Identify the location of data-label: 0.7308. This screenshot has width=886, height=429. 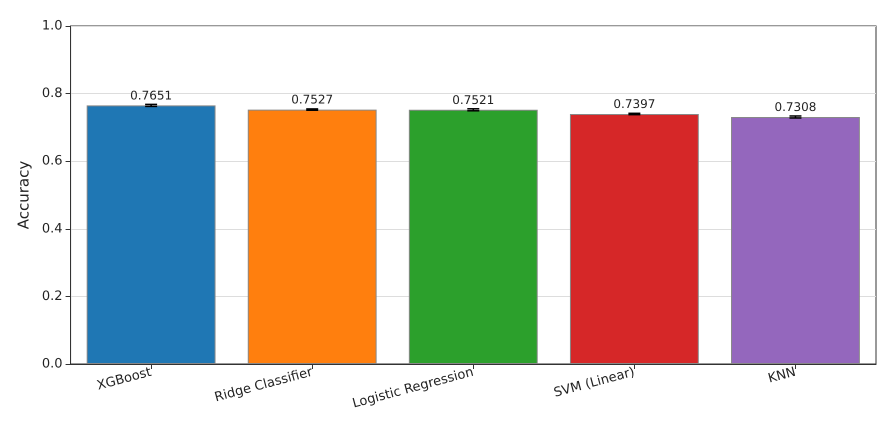
(795, 107).